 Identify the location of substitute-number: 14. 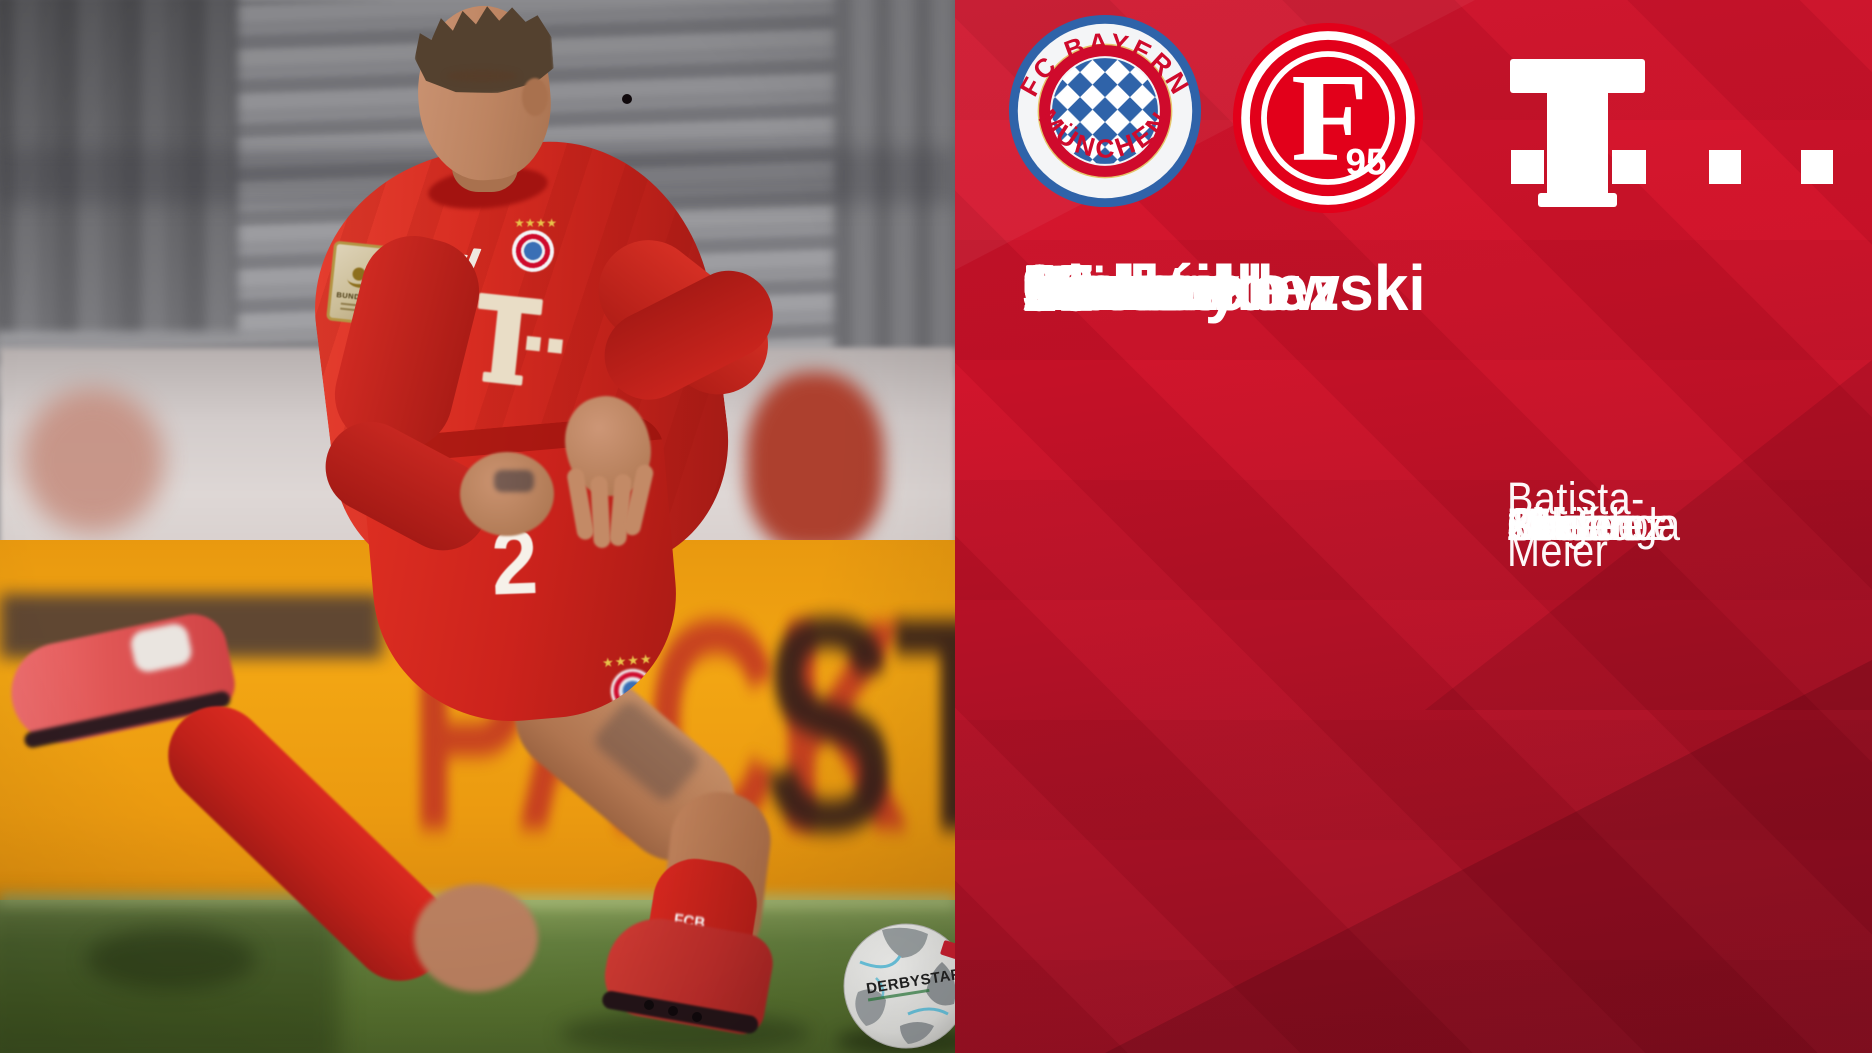
(1529, 525).